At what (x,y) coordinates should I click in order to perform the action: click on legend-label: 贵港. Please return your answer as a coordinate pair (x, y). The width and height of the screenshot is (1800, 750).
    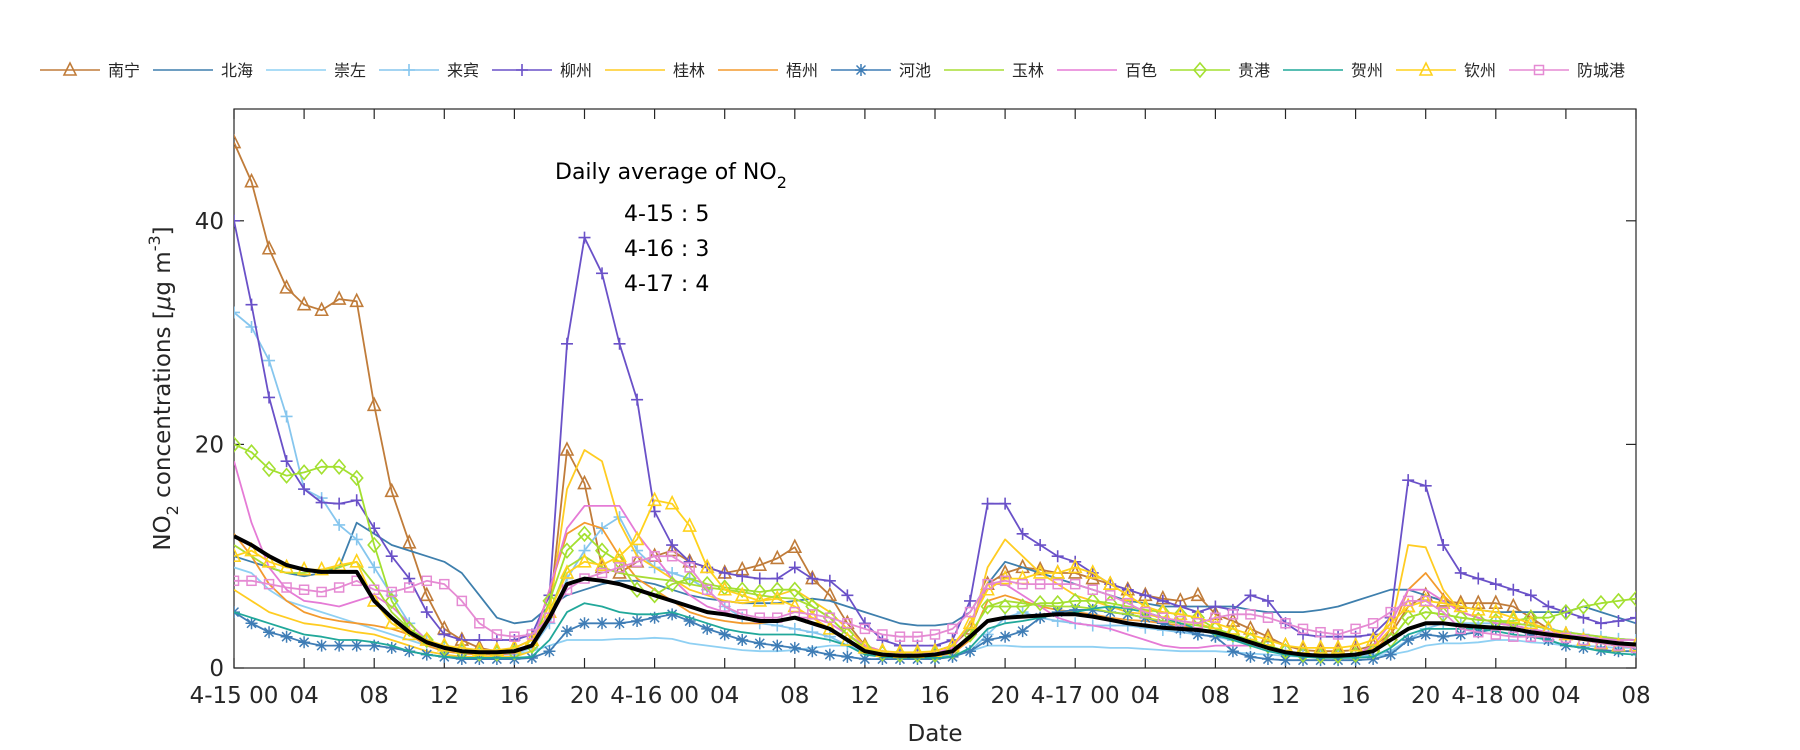
    Looking at the image, I should click on (1254, 70).